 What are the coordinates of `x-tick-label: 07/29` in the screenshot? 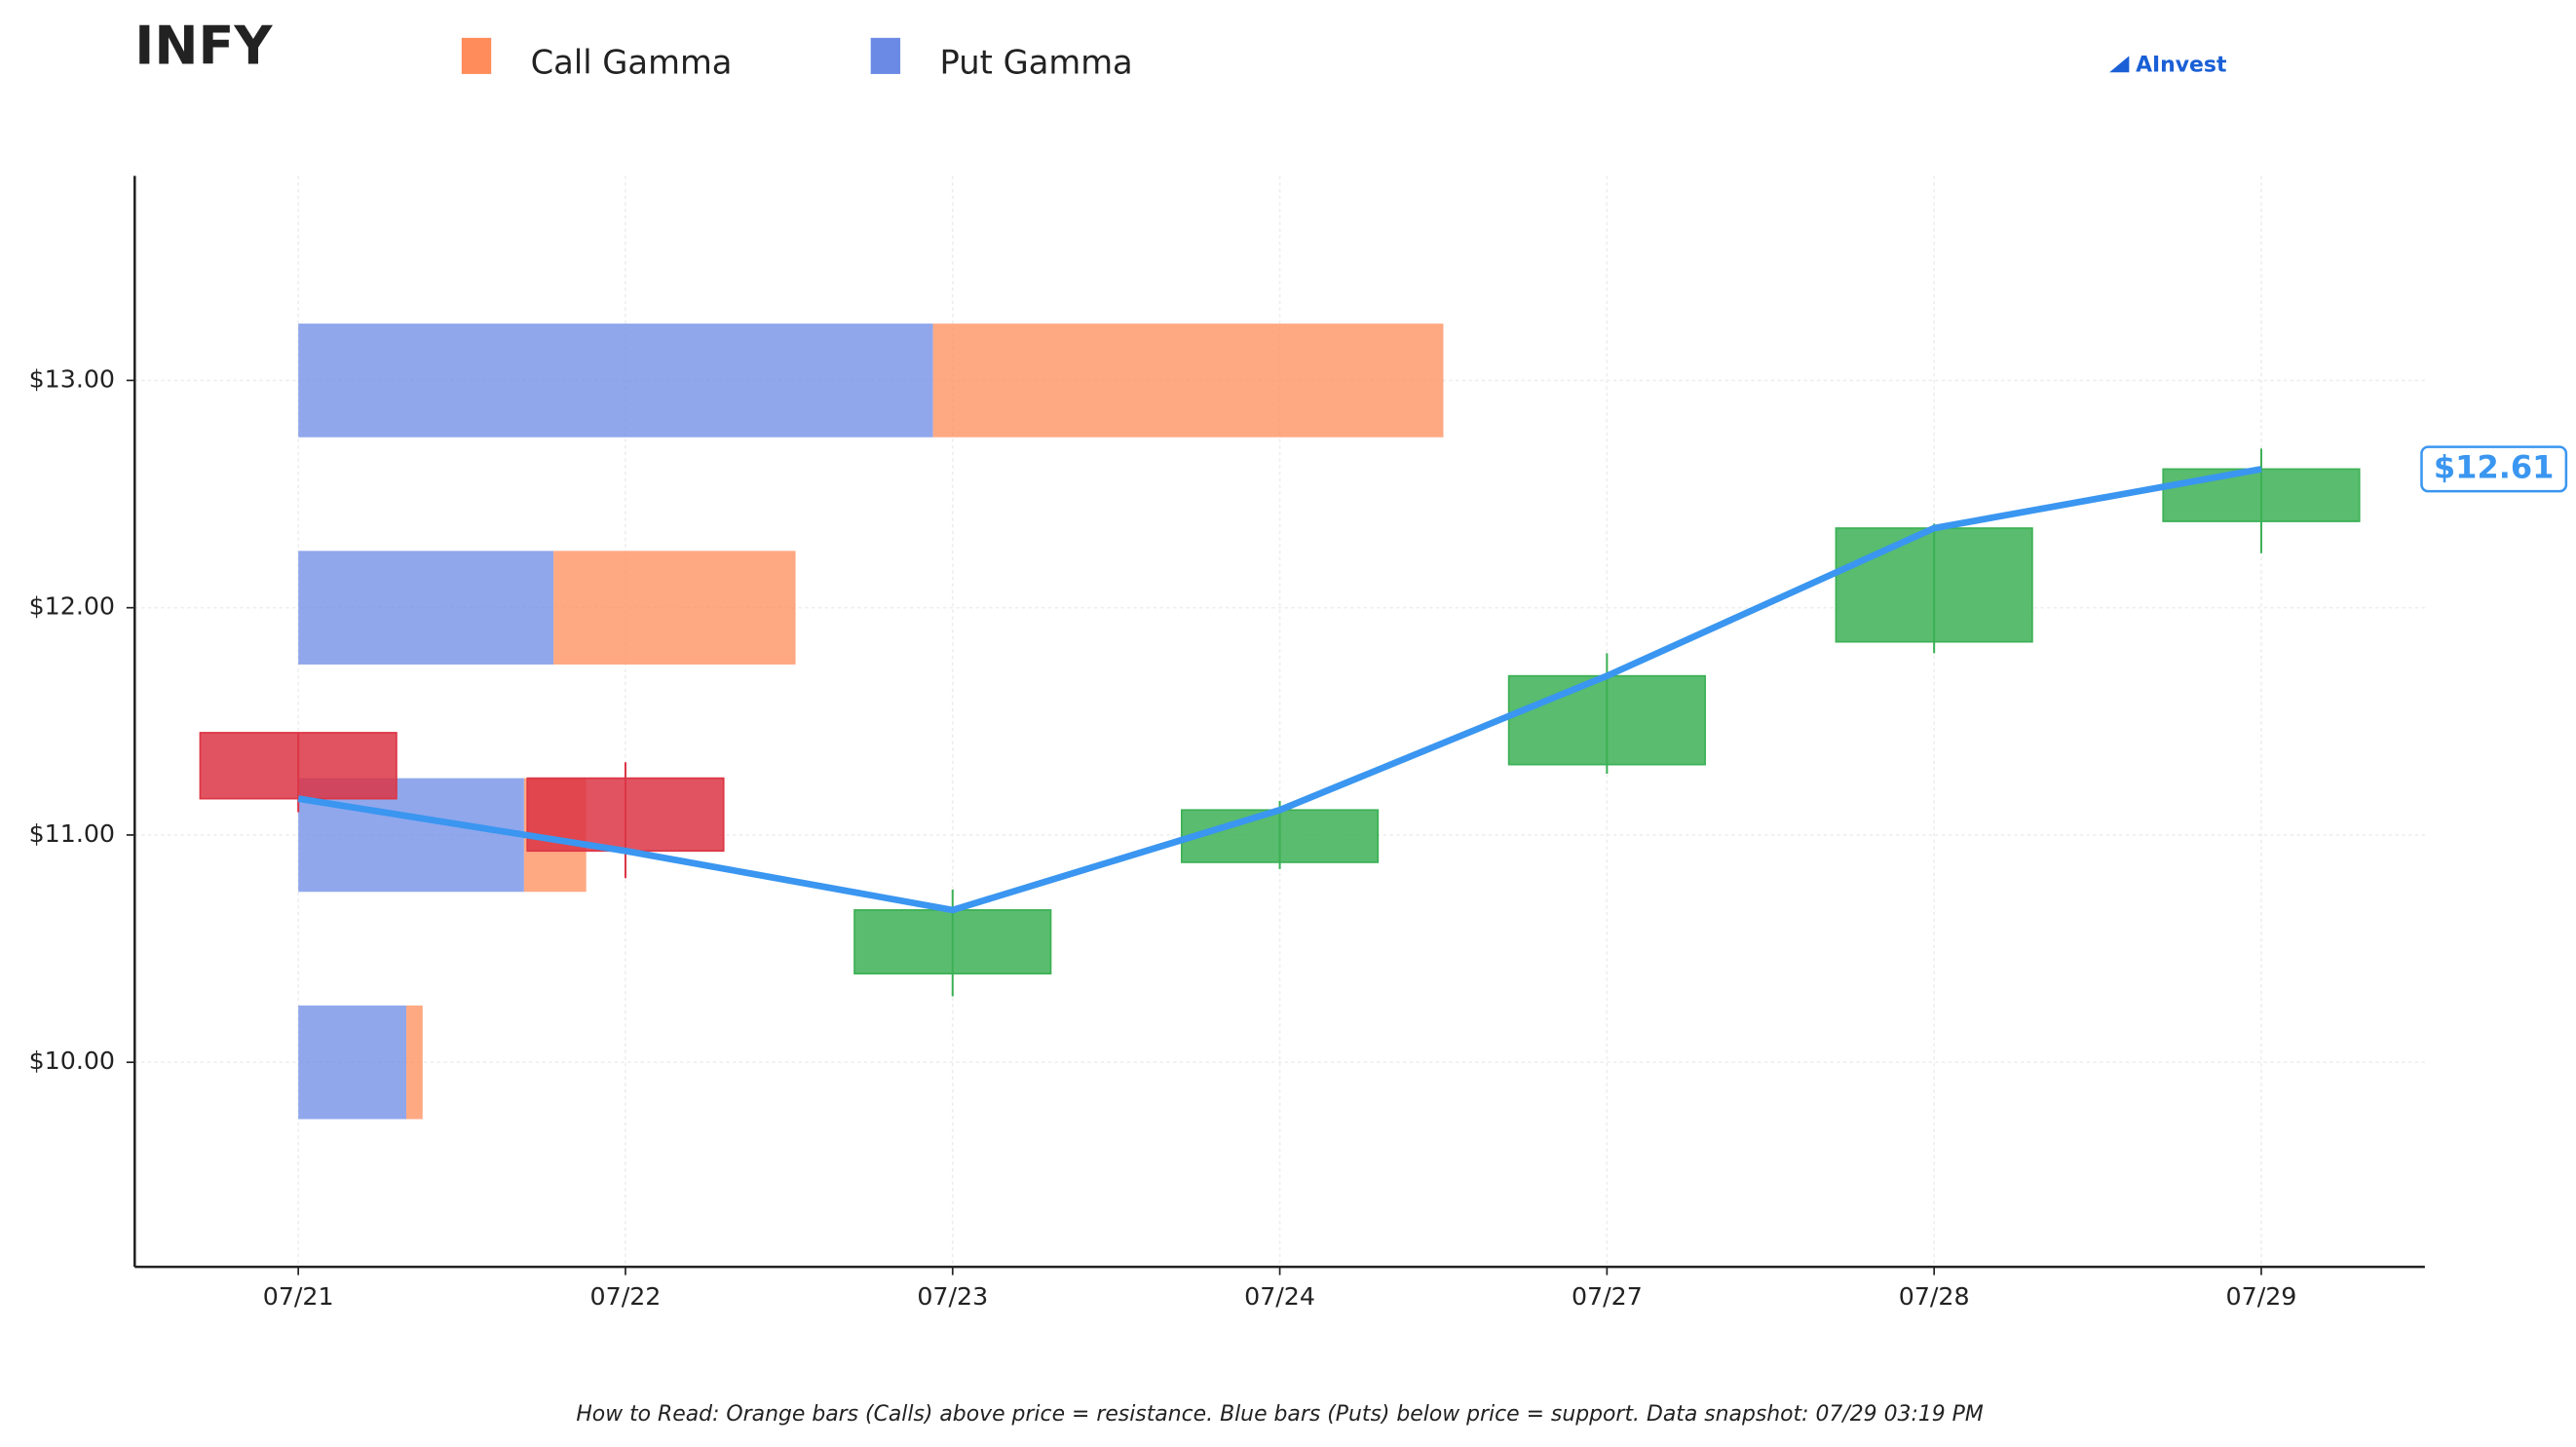 It's located at (2261, 1296).